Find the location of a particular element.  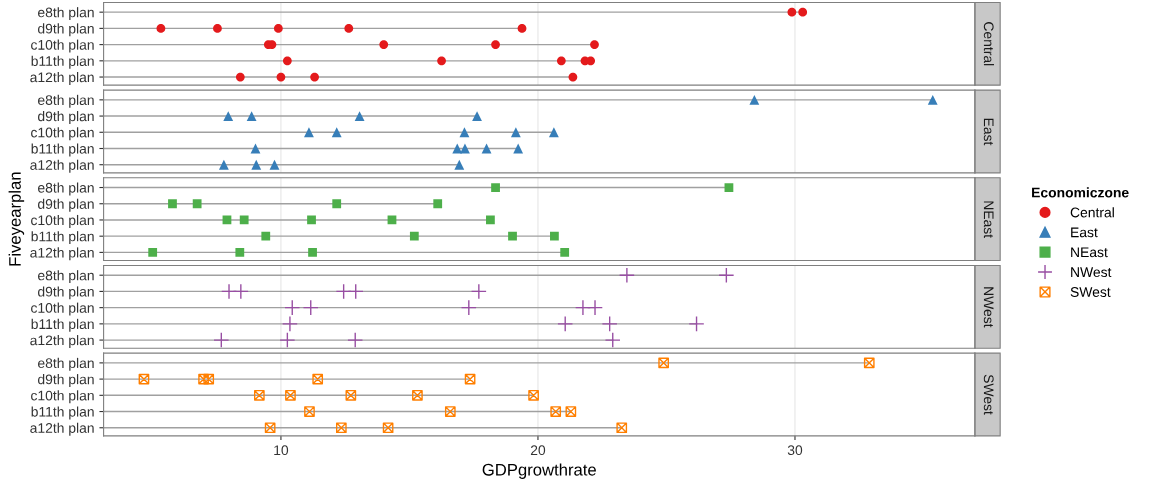

legend-label: East is located at coordinates (1084, 232).